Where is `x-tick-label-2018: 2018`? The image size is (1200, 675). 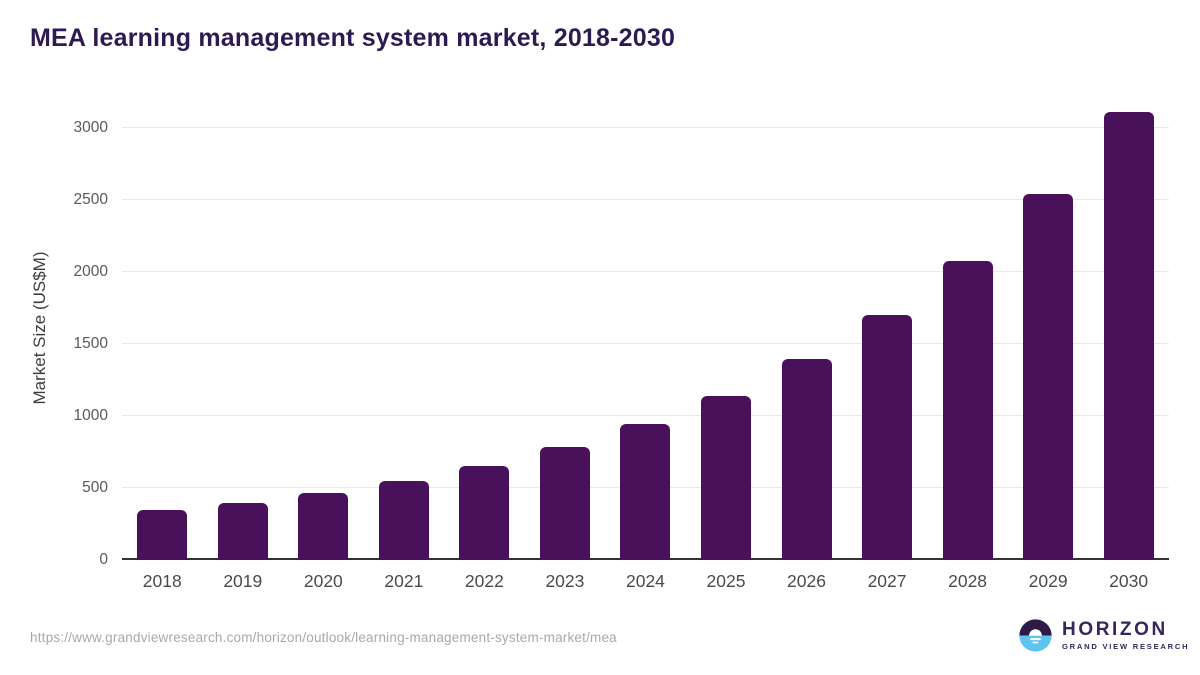
x-tick-label-2018: 2018 is located at coordinates (162, 581).